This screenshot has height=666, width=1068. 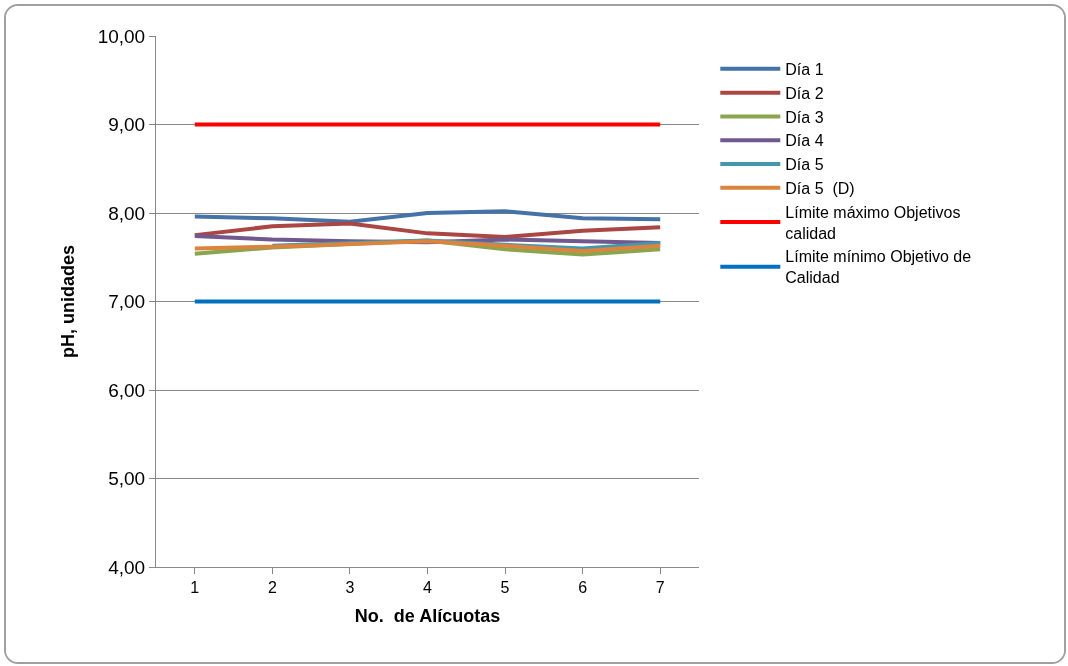 What do you see at coordinates (804, 93) in the screenshot?
I see `legend-label: Día 2` at bounding box center [804, 93].